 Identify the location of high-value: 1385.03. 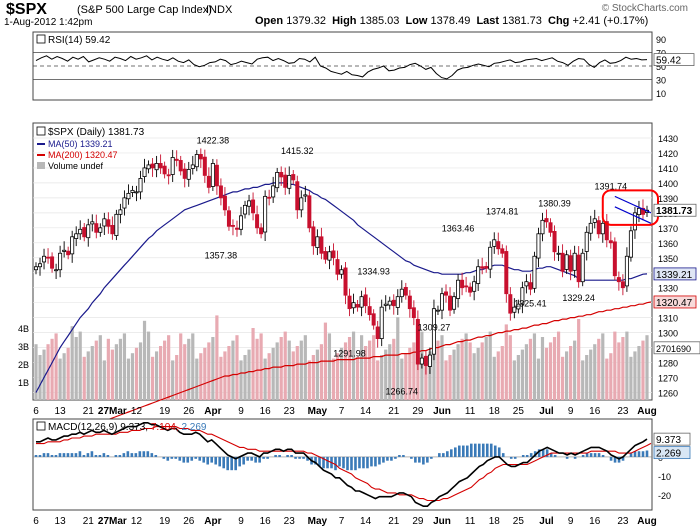
(379, 21).